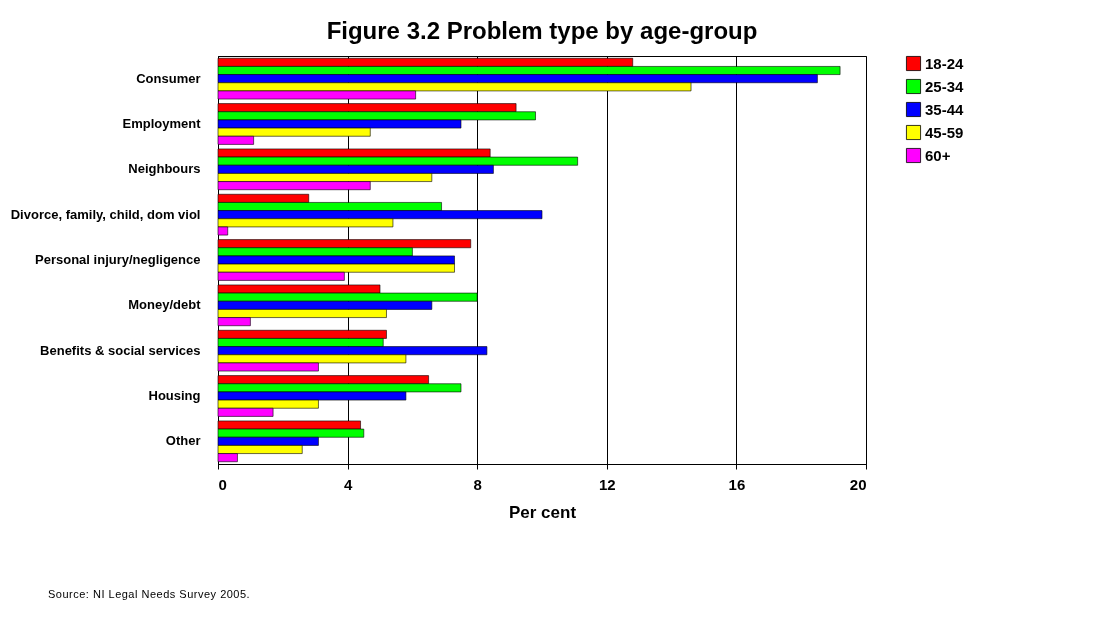 This screenshot has width=1101, height=619. I want to click on y-tick-label: Divorce, family, child, dom viol, so click(105, 214).